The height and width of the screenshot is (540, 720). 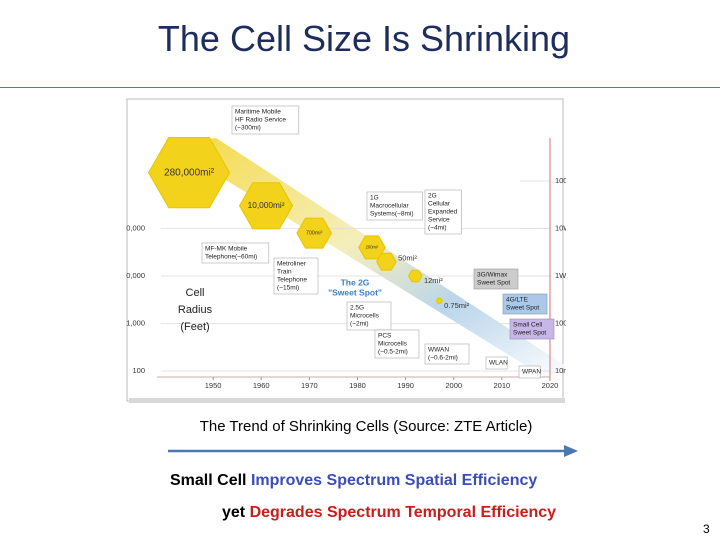 What do you see at coordinates (560, 275) in the screenshot?
I see `y2-tick-label: 1Watts` at bounding box center [560, 275].